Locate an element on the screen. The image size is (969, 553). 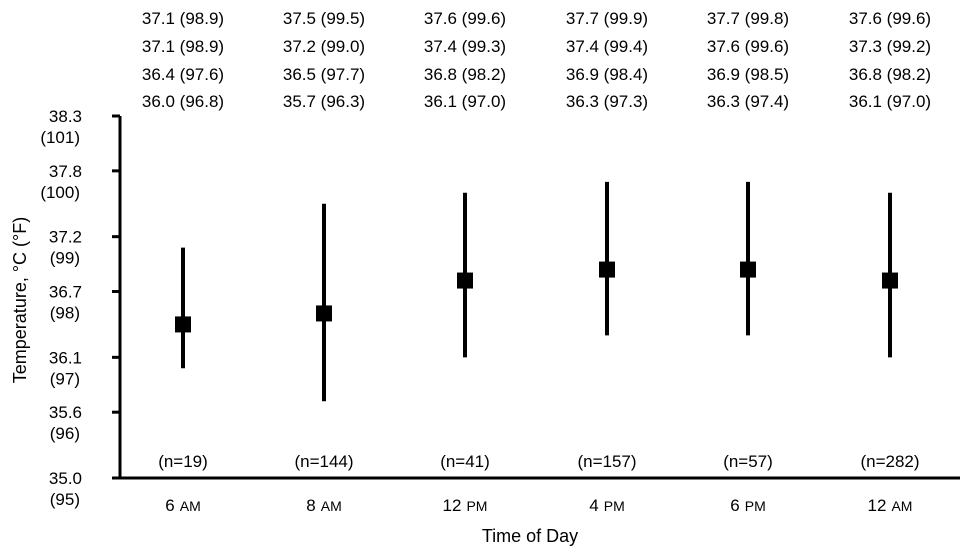
y-tick-label-fahrenheit: (98) is located at coordinates (65, 313).